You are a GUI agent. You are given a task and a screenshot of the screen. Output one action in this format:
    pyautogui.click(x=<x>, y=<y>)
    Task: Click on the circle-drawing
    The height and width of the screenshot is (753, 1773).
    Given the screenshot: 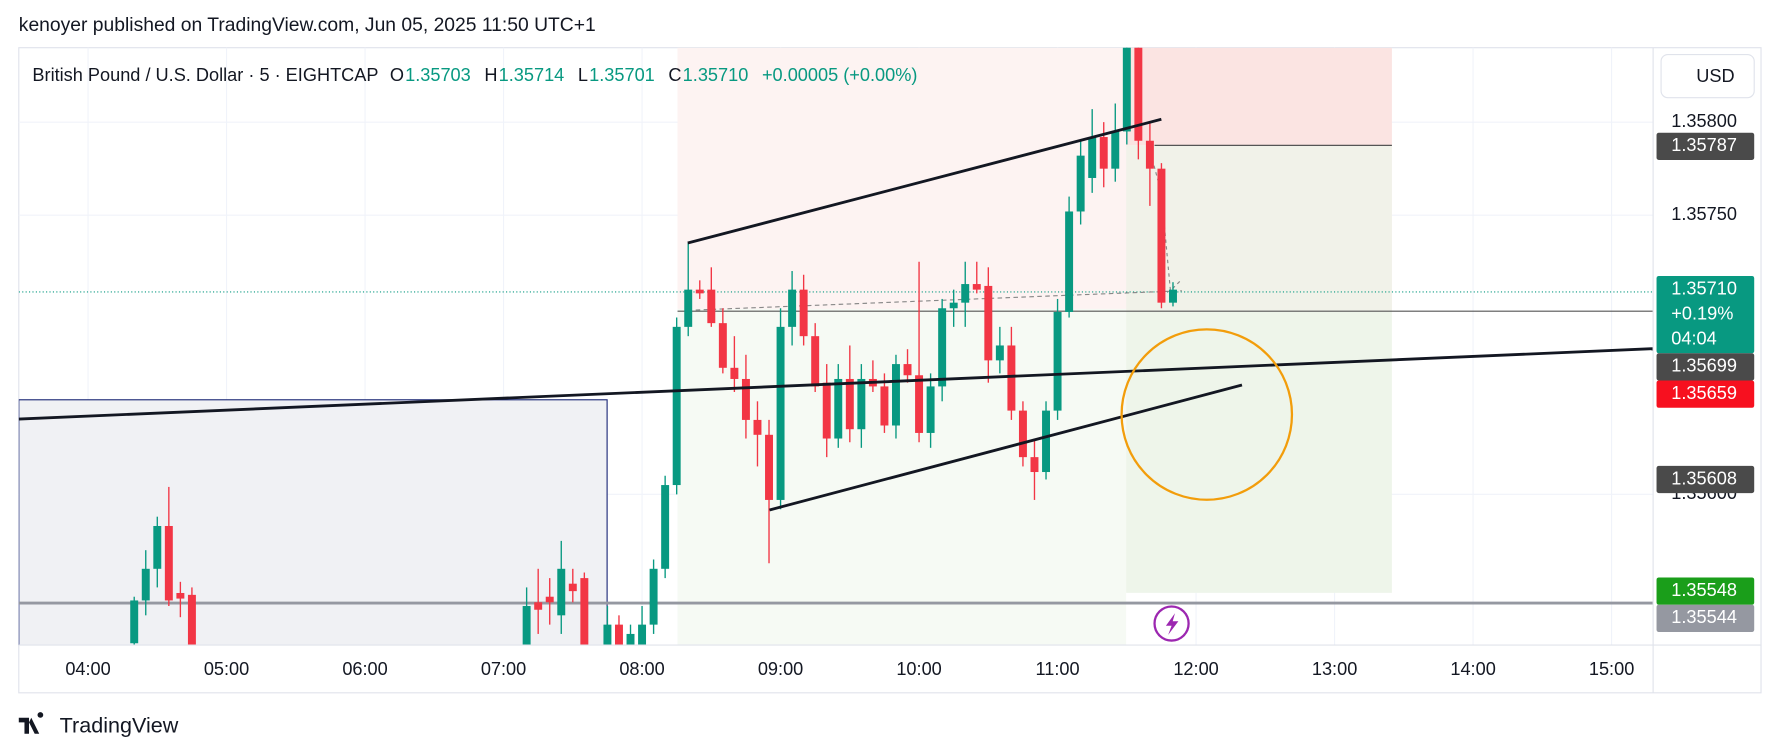 What is the action you would take?
    pyautogui.click(x=1207, y=414)
    